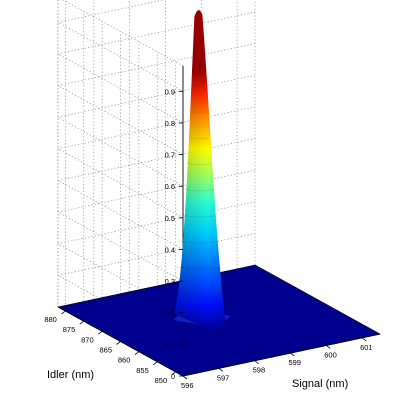 This screenshot has width=415, height=415. Describe the element at coordinates (366, 347) in the screenshot. I see `x-tick-label: 601` at that location.